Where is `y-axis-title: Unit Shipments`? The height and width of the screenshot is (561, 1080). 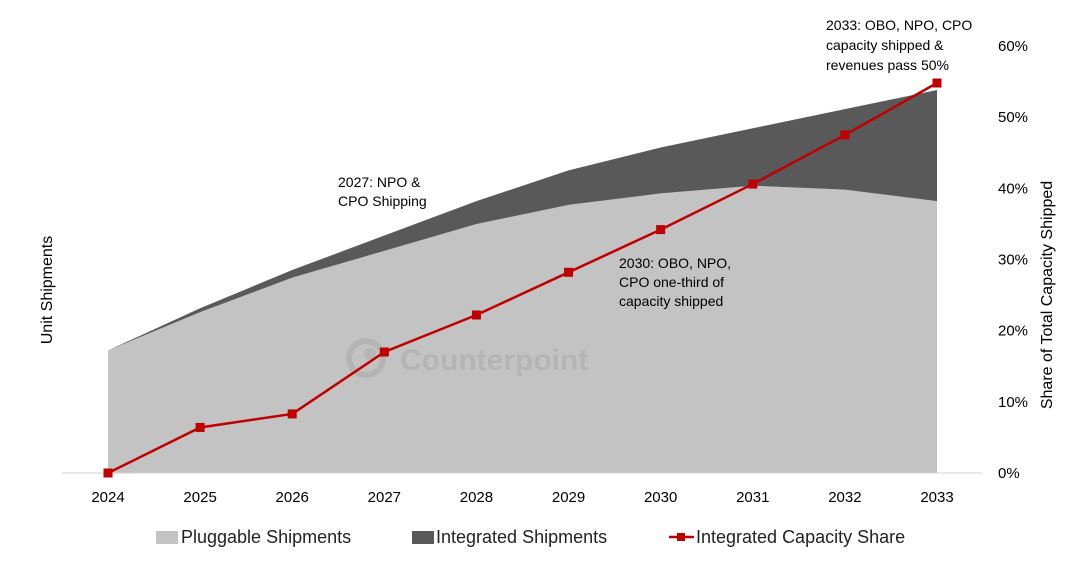 y-axis-title: Unit Shipments is located at coordinates (47, 290).